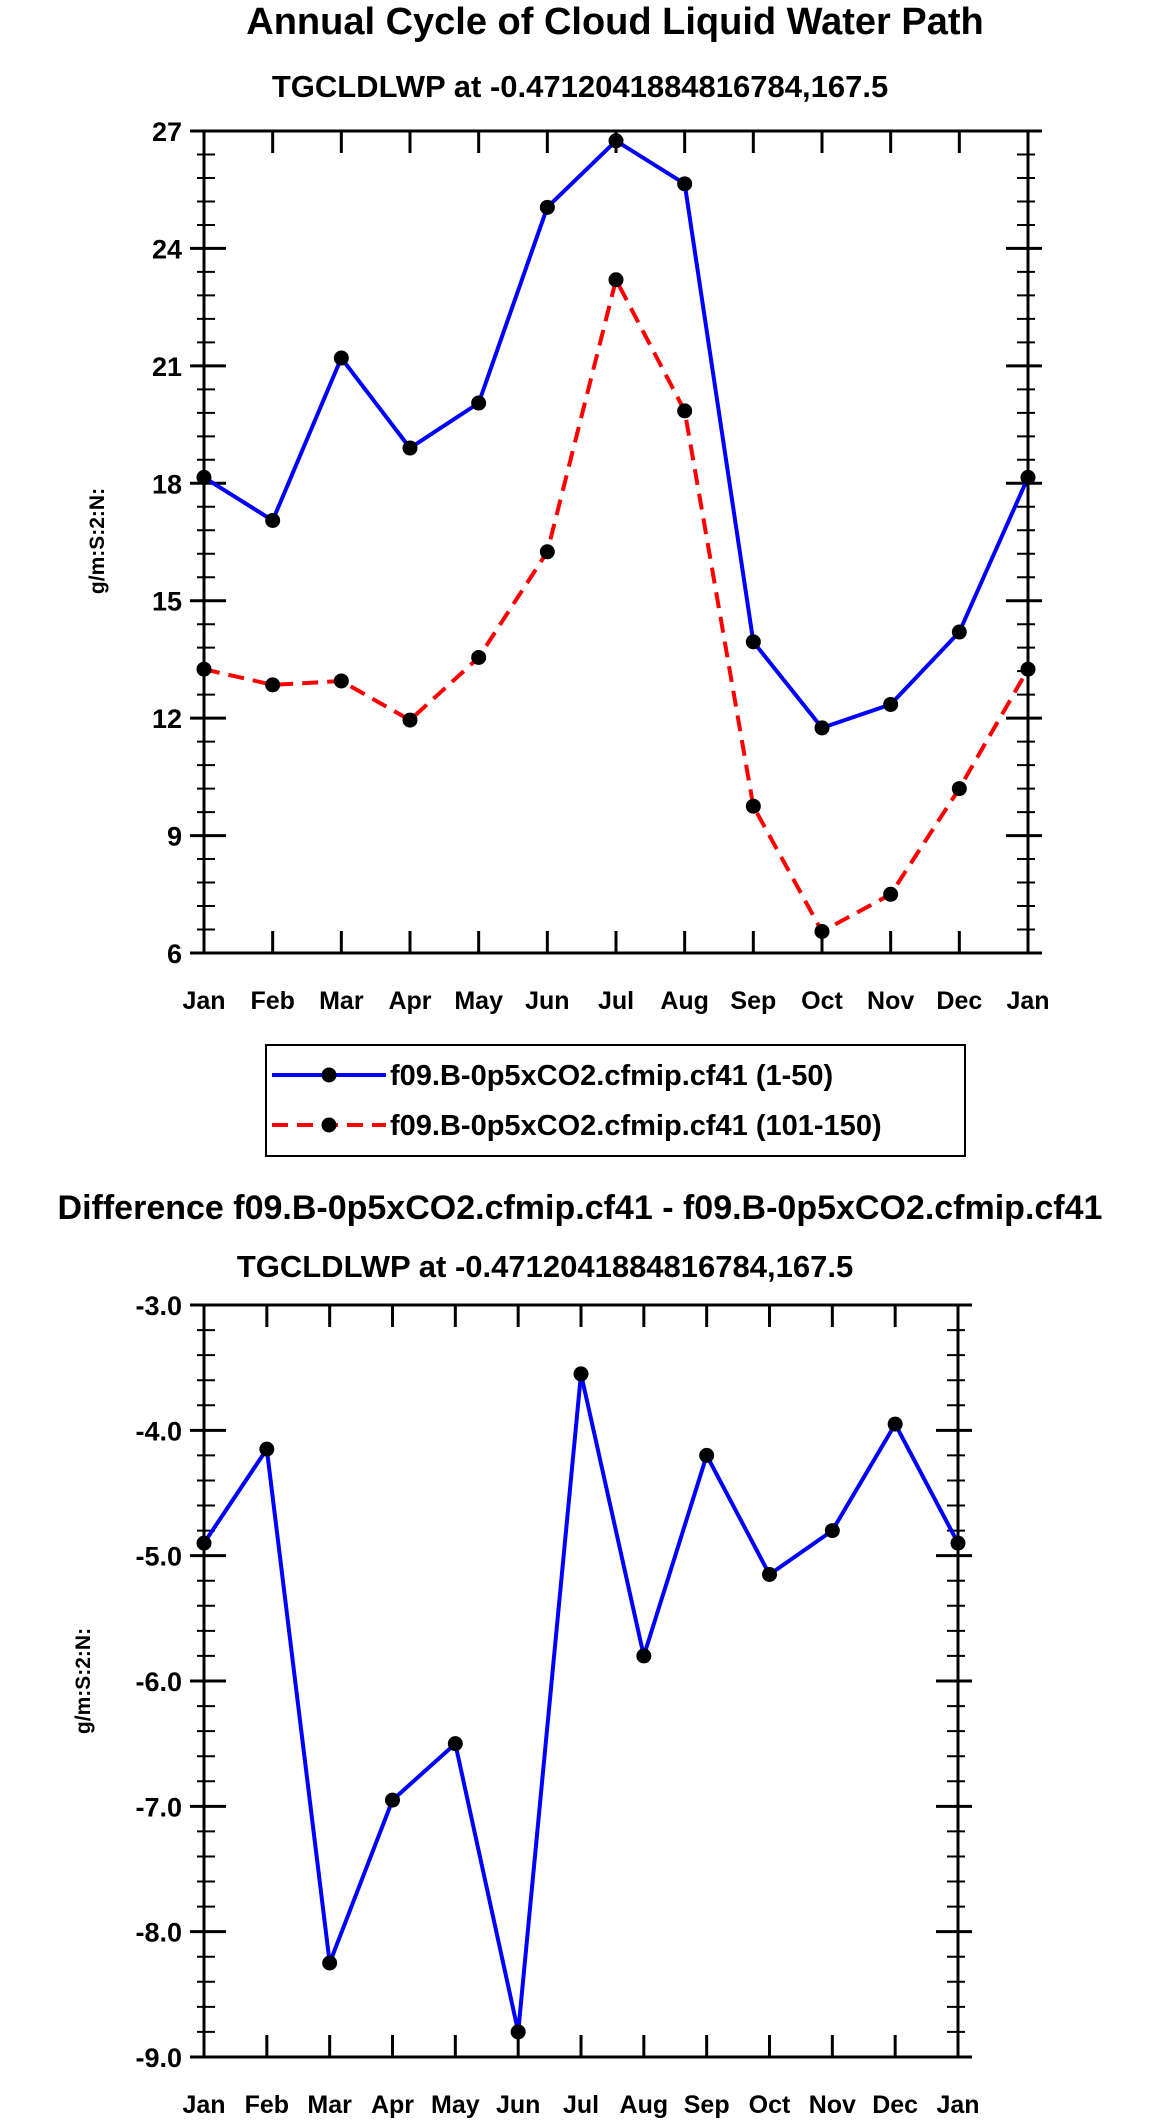 The height and width of the screenshot is (2122, 1161). Describe the element at coordinates (158, 1807) in the screenshot. I see `y-tick-label: -7.0` at that location.